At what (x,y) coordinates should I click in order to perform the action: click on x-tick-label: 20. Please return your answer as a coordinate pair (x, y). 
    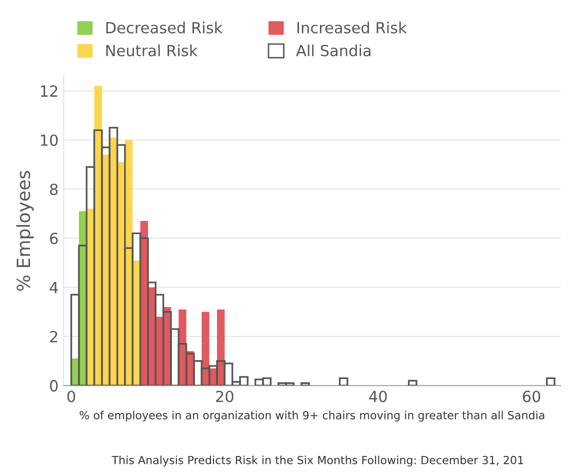
    Looking at the image, I should click on (225, 396).